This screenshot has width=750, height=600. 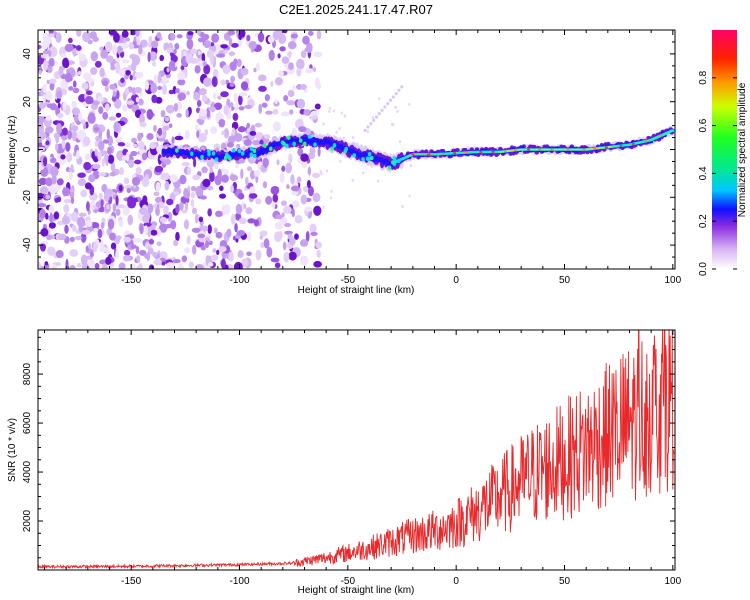 What do you see at coordinates (12, 450) in the screenshot?
I see `snr-y-label: SNR (10 * v/v)` at bounding box center [12, 450].